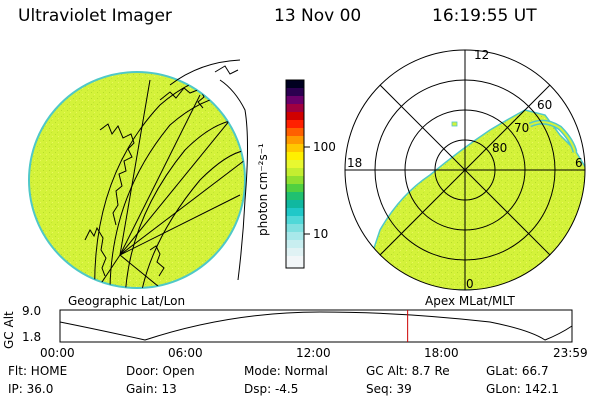  Describe the element at coordinates (522, 128) in the screenshot. I see `mlat-label-70: 70` at that location.